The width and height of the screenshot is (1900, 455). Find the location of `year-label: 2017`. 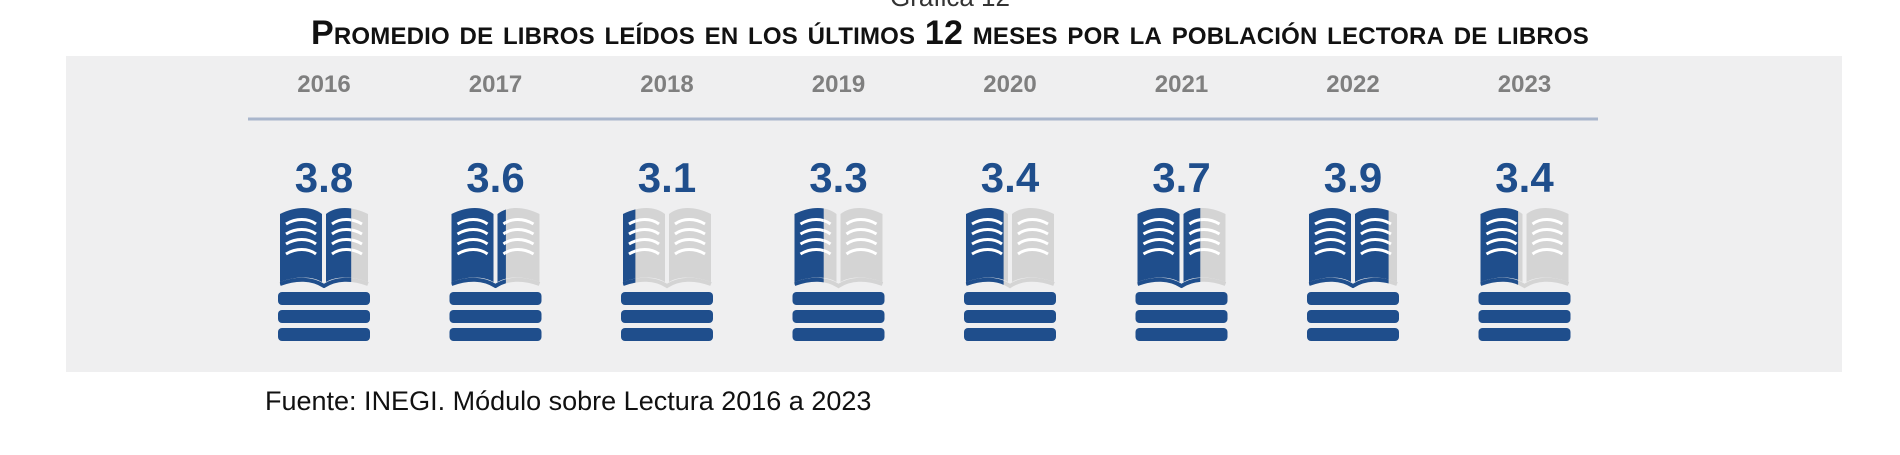

year-label: 2017 is located at coordinates (495, 84).